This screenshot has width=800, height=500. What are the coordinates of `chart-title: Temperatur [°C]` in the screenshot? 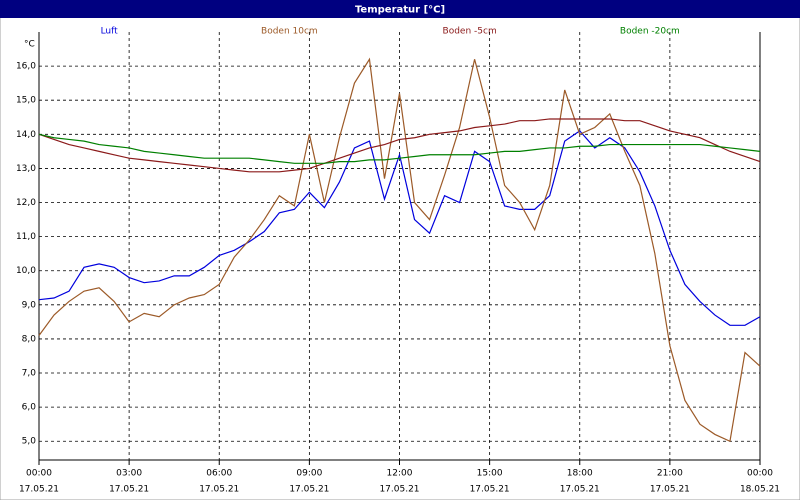 It's located at (400, 10).